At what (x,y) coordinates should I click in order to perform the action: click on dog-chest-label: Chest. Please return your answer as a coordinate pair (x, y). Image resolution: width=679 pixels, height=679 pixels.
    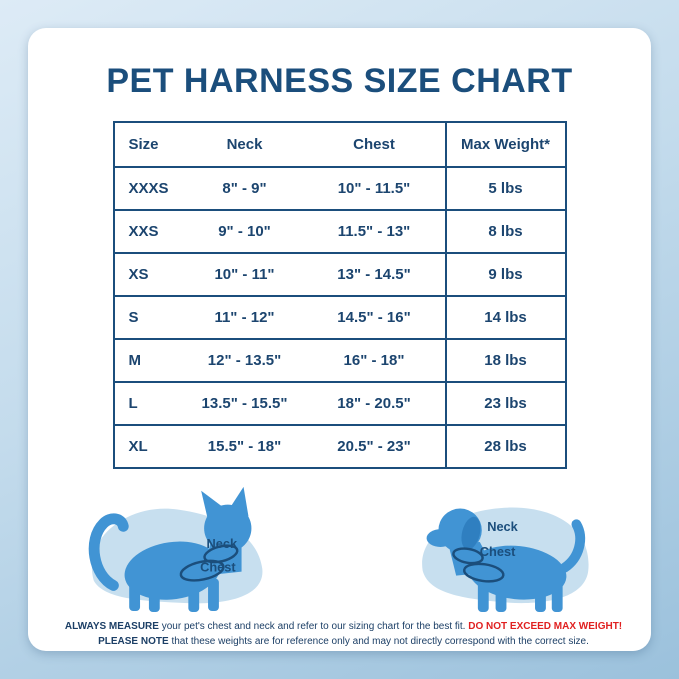
    Looking at the image, I should click on (497, 551).